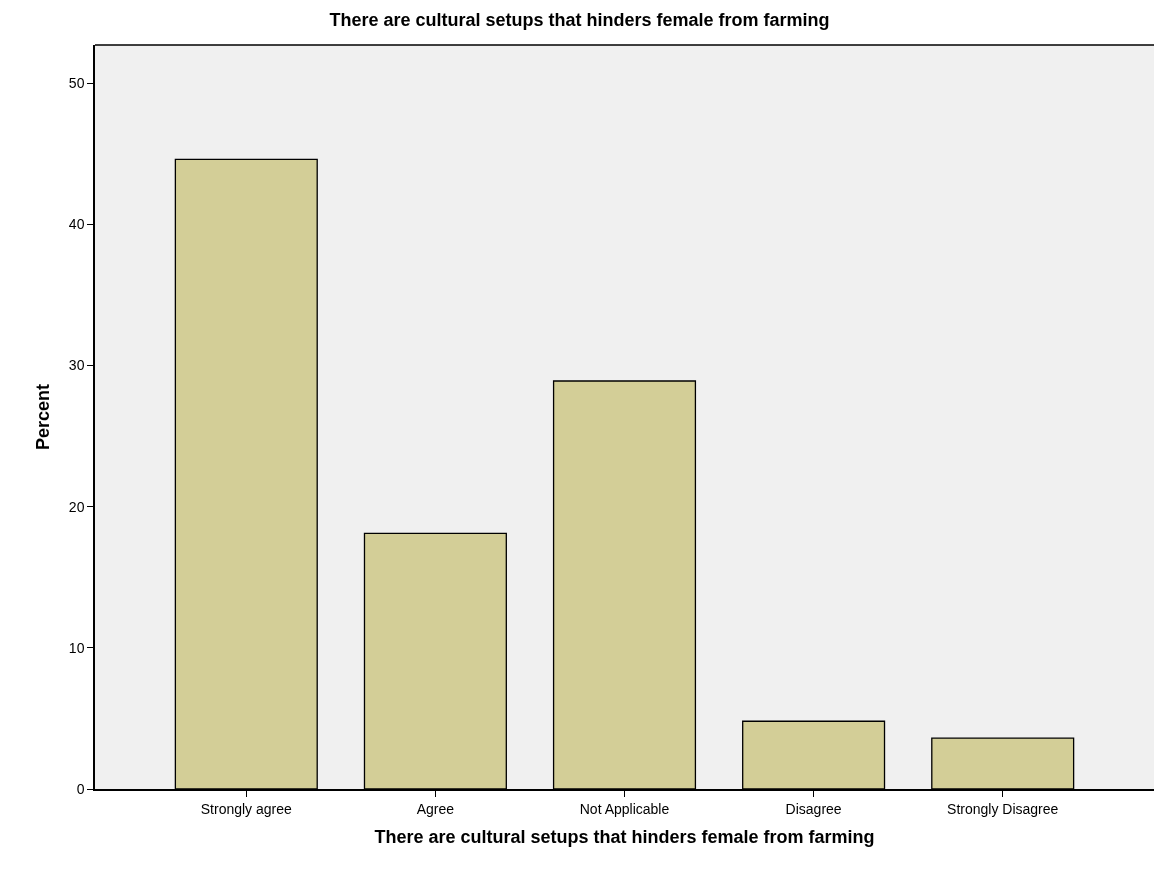 This screenshot has width=1159, height=879. What do you see at coordinates (624, 837) in the screenshot?
I see `x-axis-title: There are cultural setups that hinders female from farming` at bounding box center [624, 837].